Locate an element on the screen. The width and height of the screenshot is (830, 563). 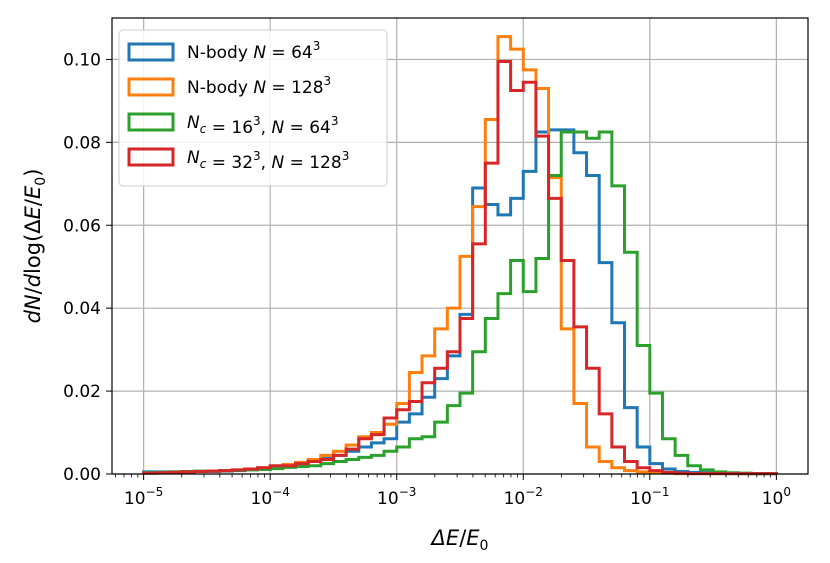
y-tick-label: 0.06 is located at coordinates (82, 226).